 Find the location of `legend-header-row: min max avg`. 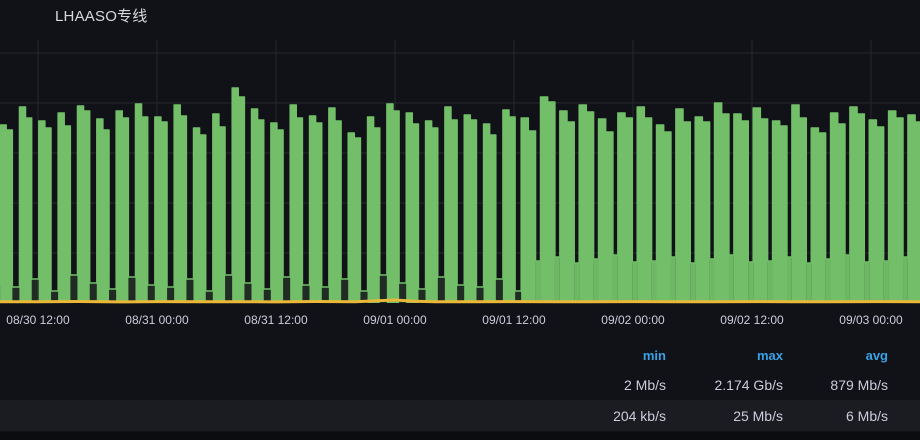

legend-header-row: min max avg is located at coordinates (460, 355).